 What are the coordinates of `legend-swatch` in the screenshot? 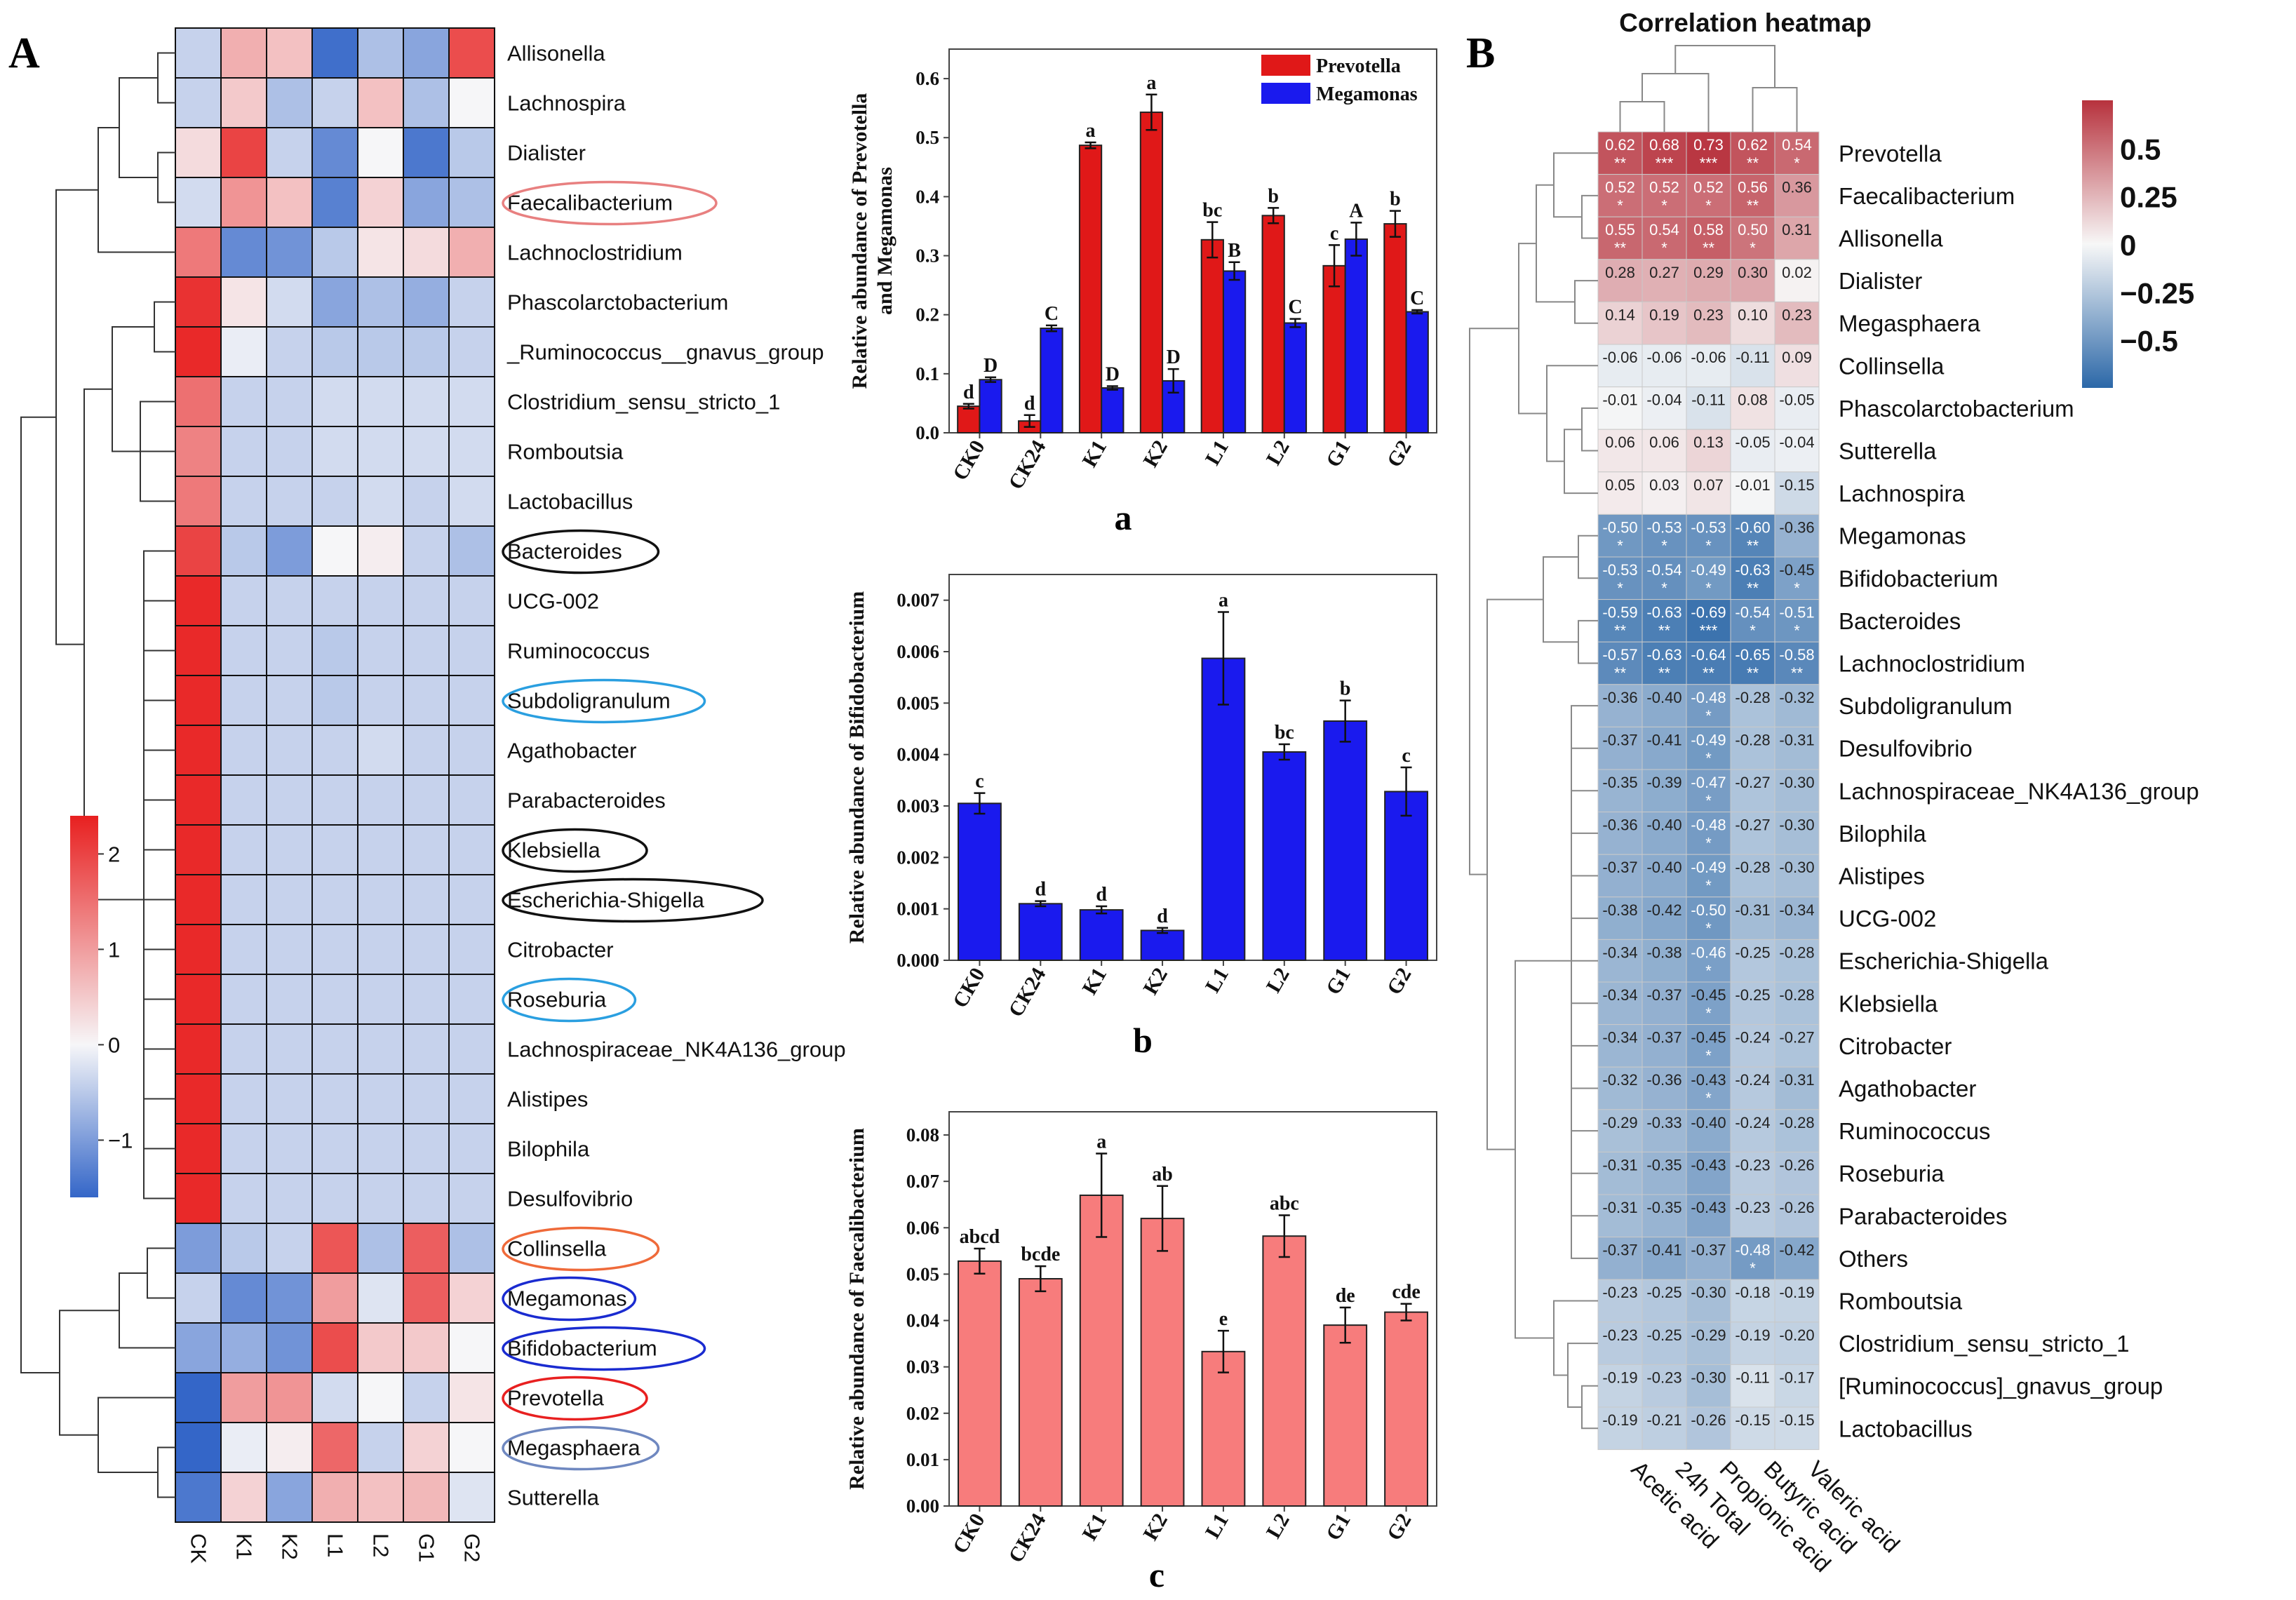 It's located at (1285, 65).